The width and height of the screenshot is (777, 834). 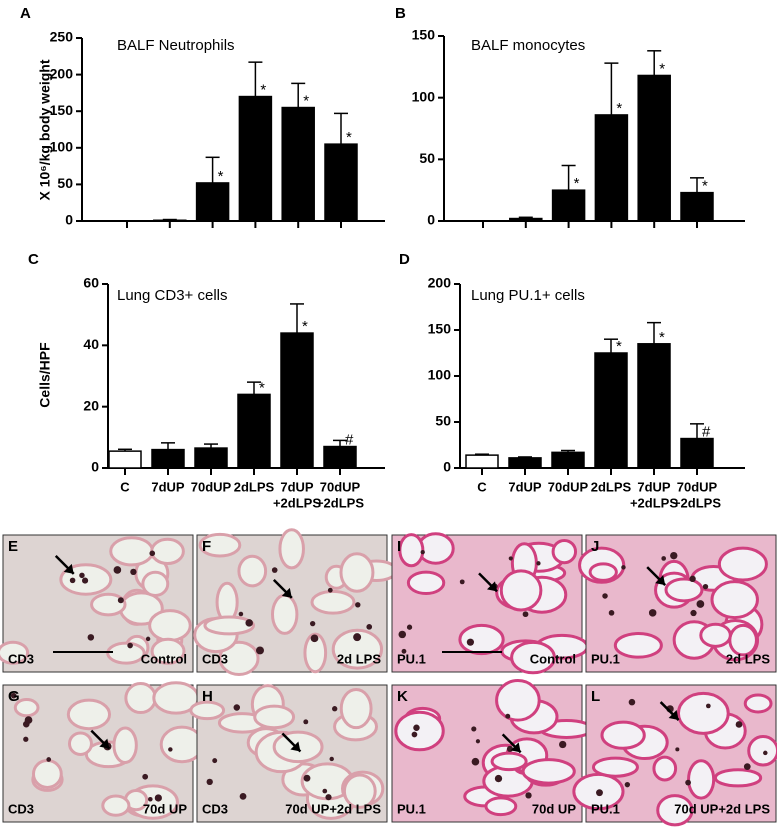 I want to click on y-tick-label: 40, so click(x=91, y=344).